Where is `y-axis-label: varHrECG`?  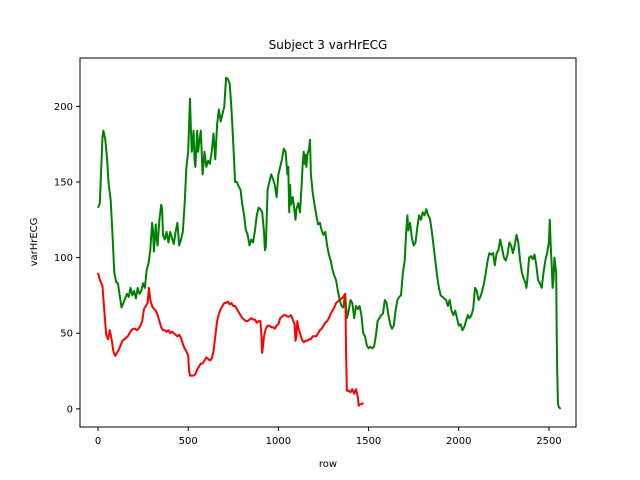 y-axis-label: varHrECG is located at coordinates (34, 242).